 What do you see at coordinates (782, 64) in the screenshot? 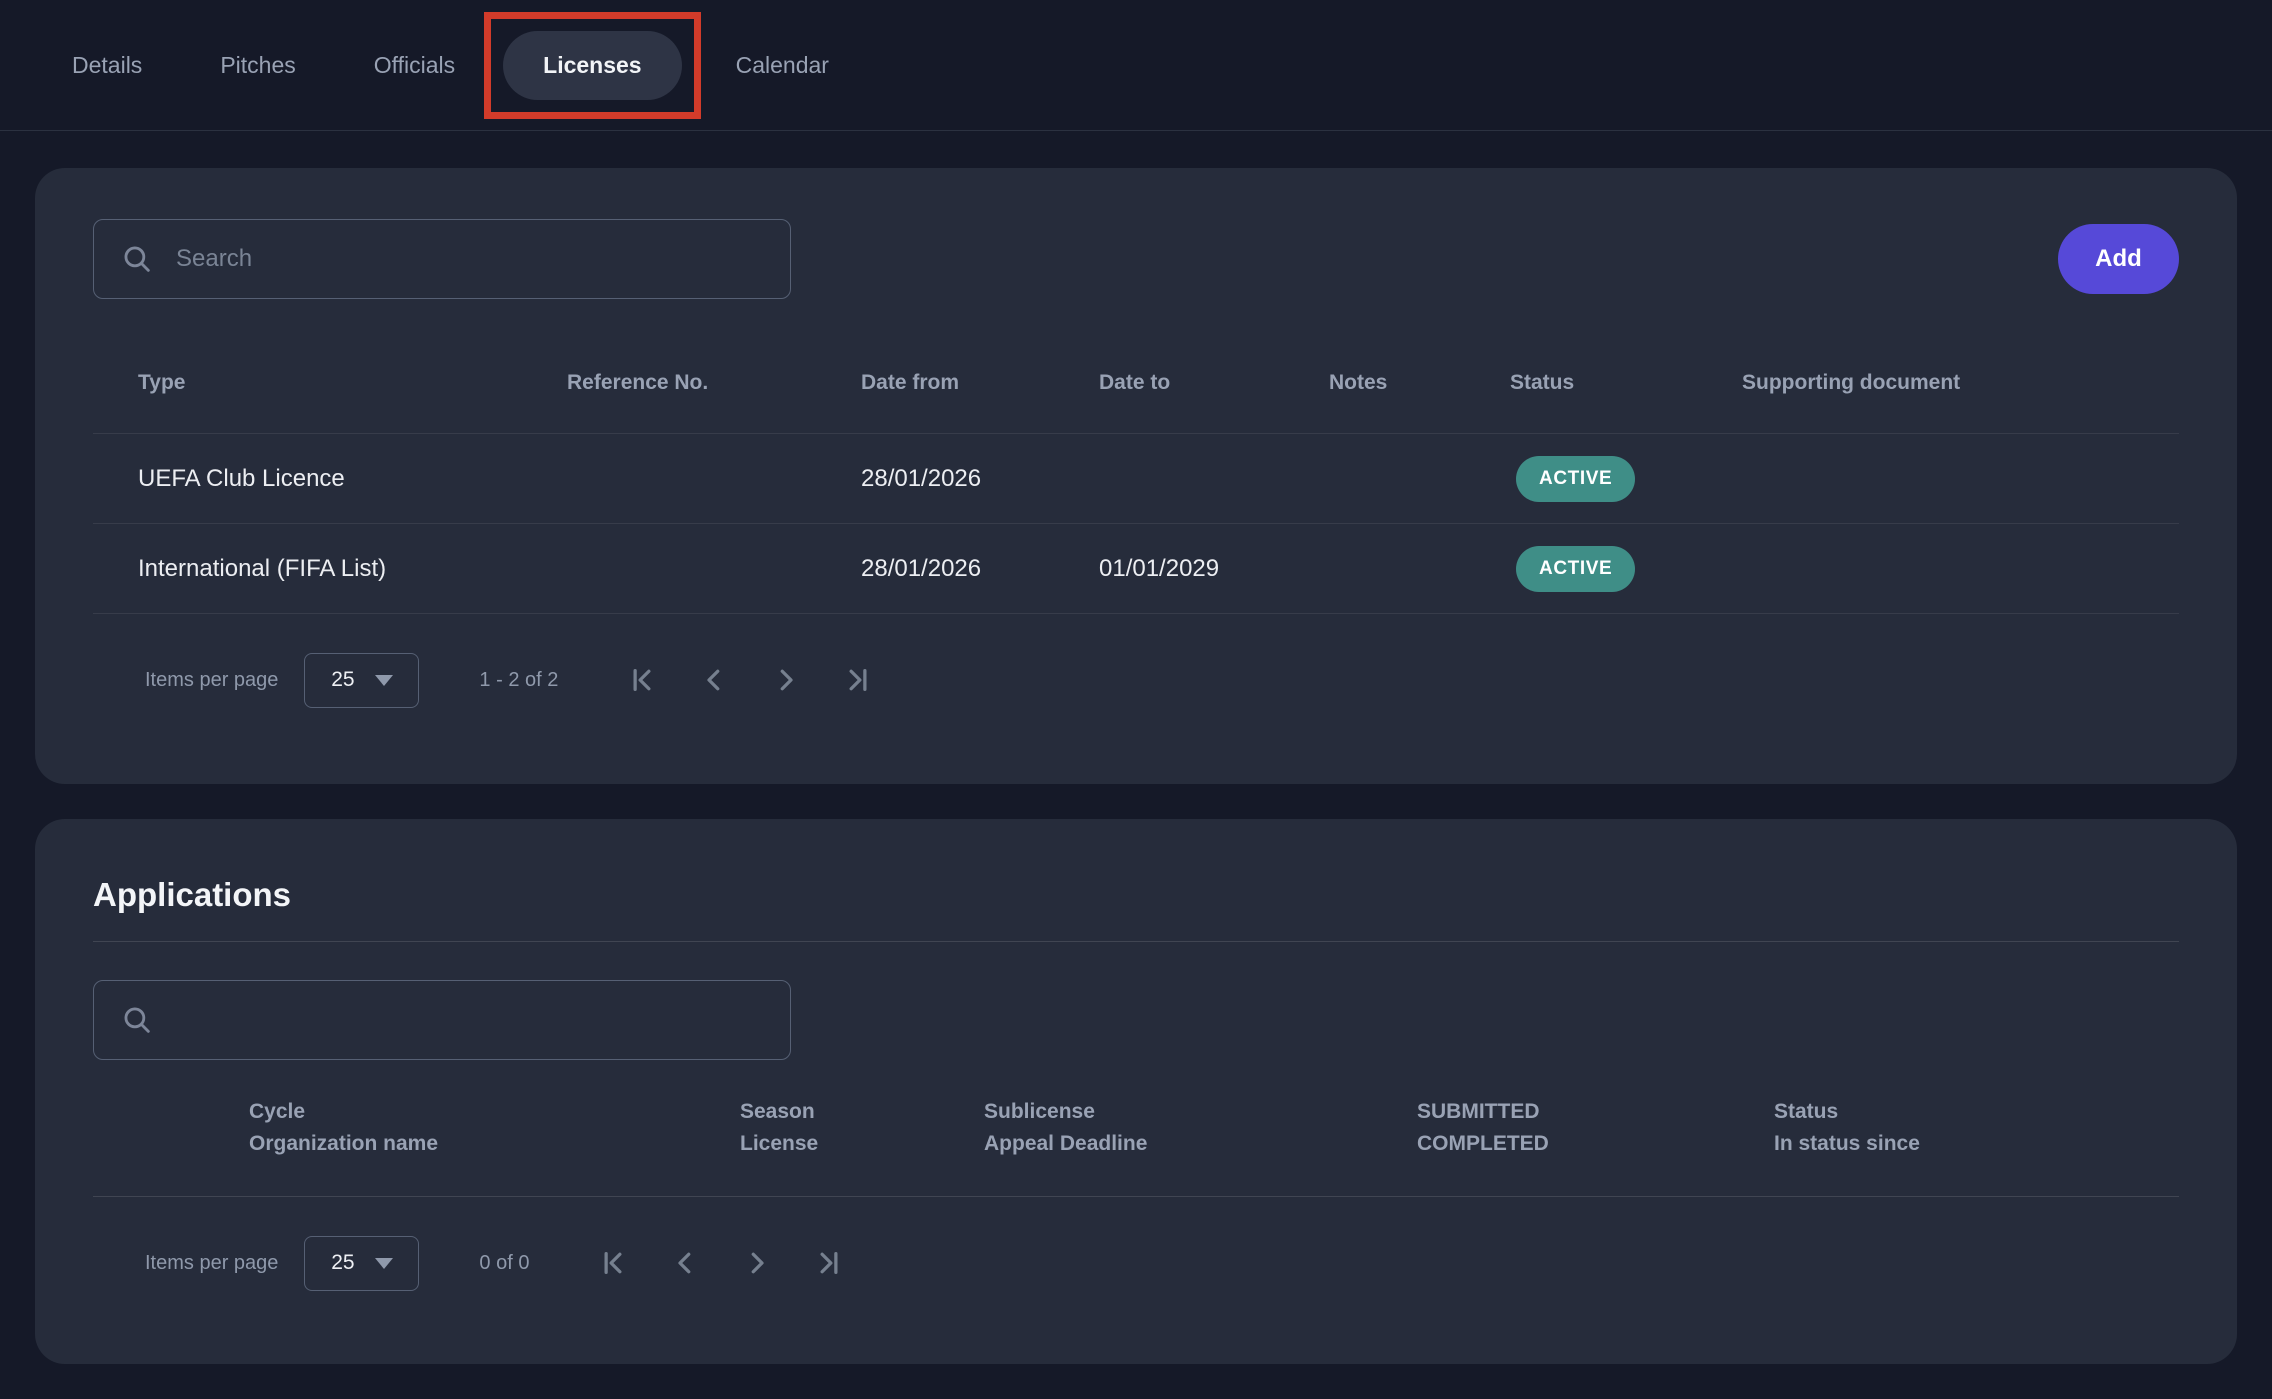
I see `tab-calendar: Calendar` at bounding box center [782, 64].